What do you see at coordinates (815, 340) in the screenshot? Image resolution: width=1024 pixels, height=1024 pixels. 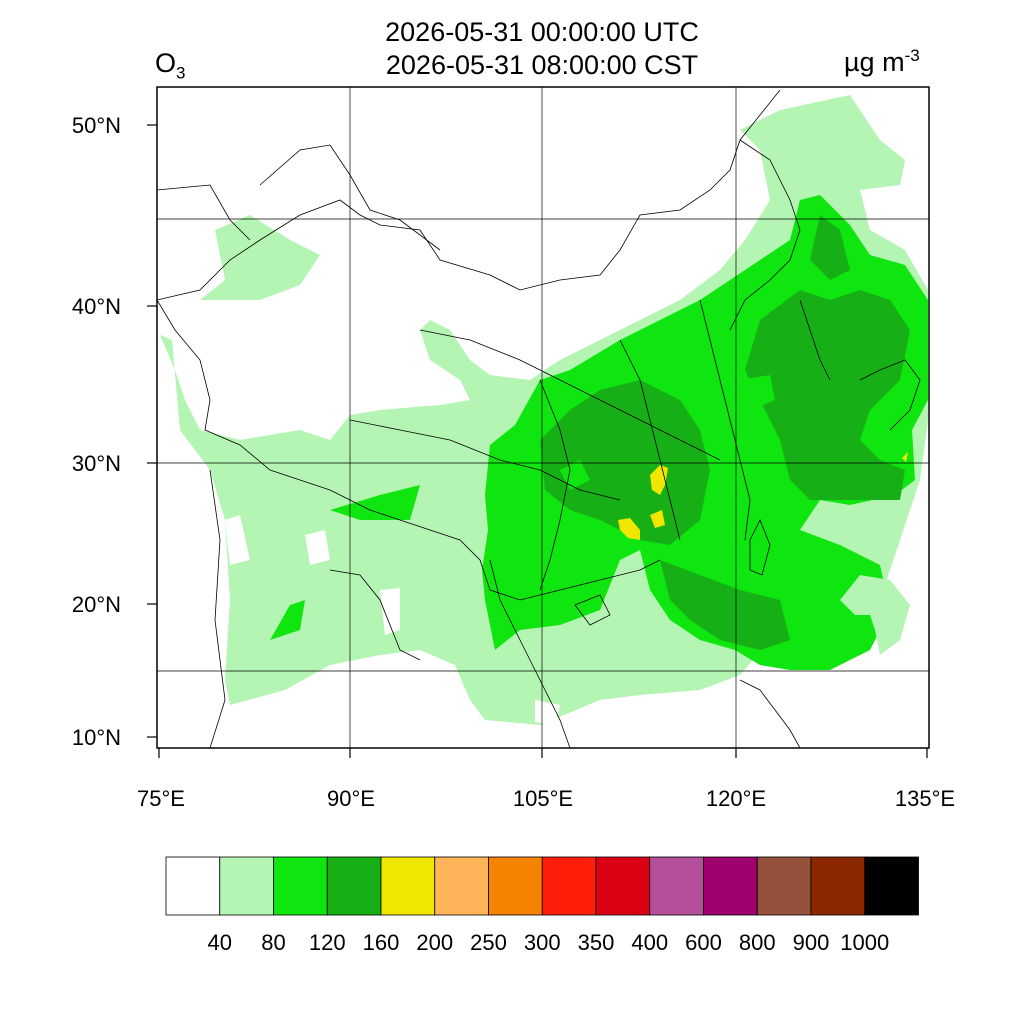 I see `border-korea` at bounding box center [815, 340].